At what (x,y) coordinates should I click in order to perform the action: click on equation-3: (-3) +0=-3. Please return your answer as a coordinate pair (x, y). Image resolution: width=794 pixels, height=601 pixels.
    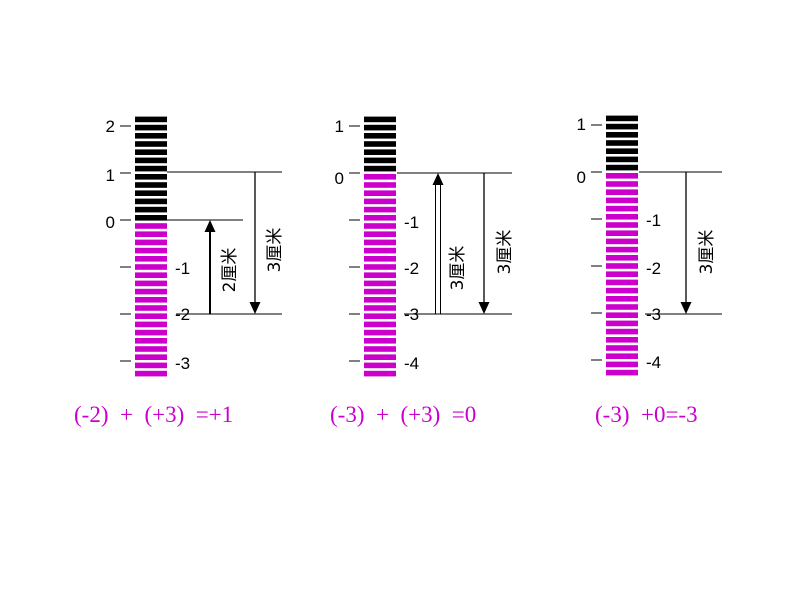
    Looking at the image, I should click on (646, 414).